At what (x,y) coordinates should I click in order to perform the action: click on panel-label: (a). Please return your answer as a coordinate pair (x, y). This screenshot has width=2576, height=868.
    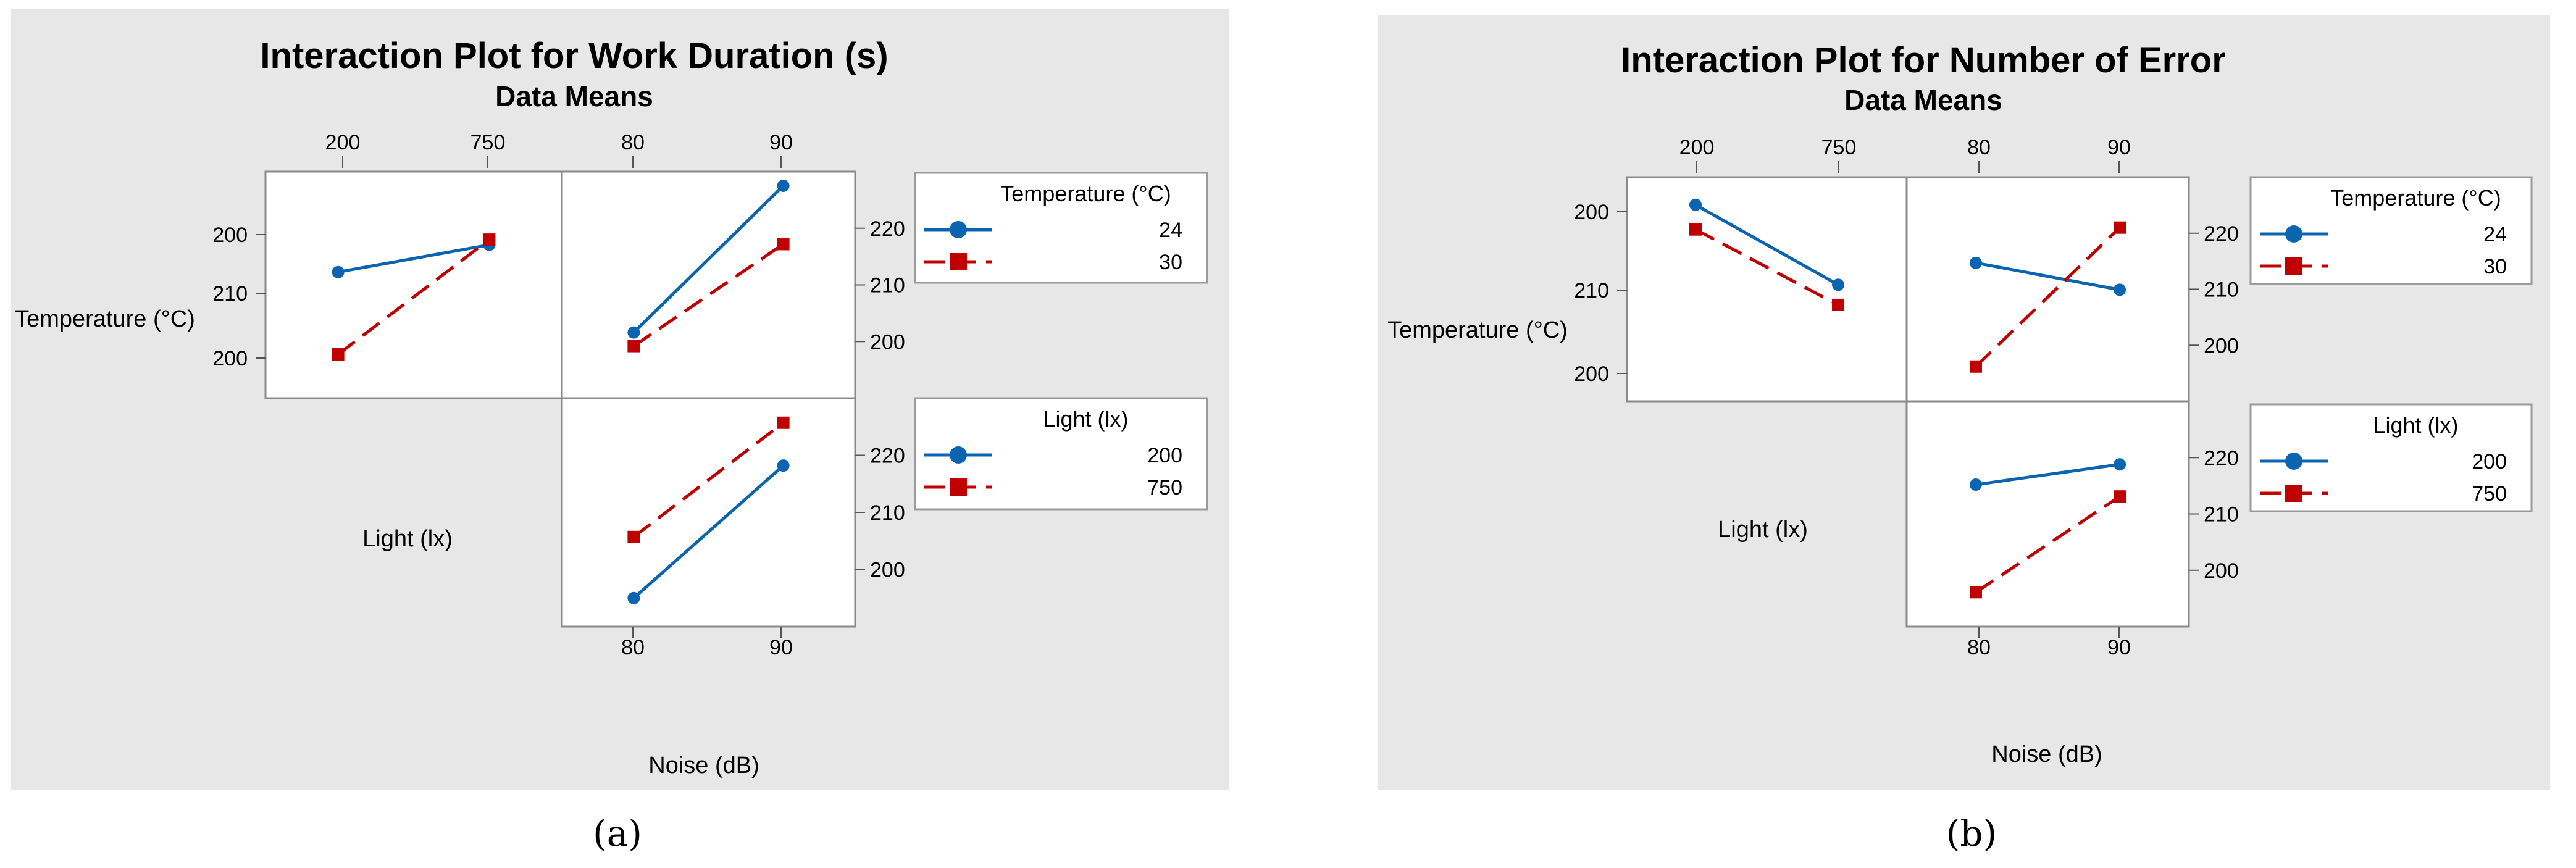
    Looking at the image, I should click on (617, 833).